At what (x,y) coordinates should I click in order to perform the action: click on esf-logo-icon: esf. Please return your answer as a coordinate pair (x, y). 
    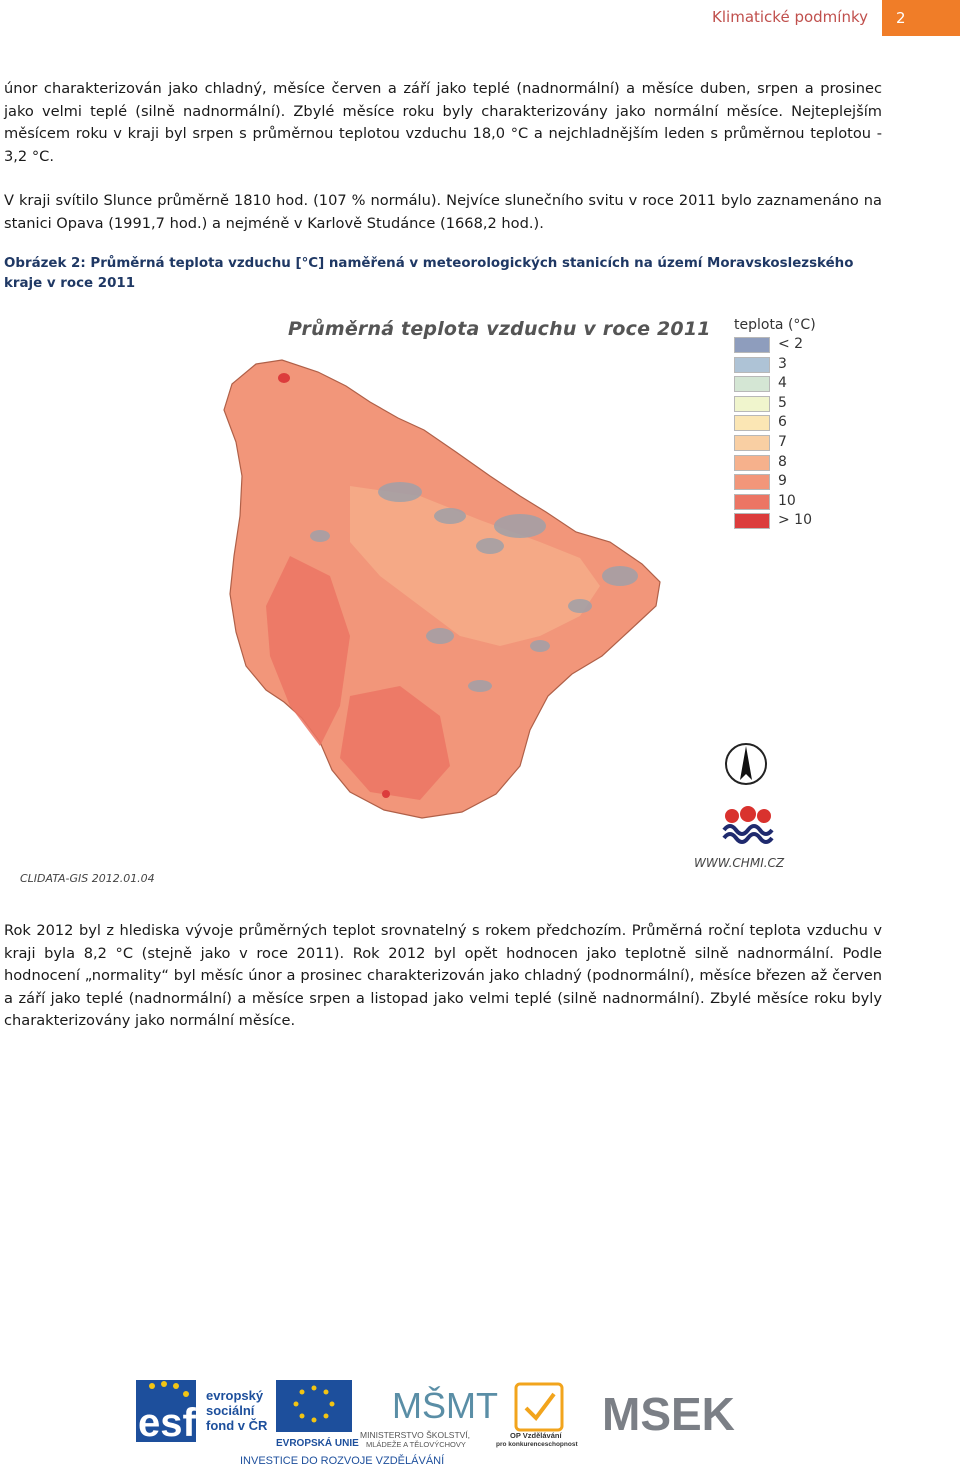
    Looking at the image, I should click on (166, 1412).